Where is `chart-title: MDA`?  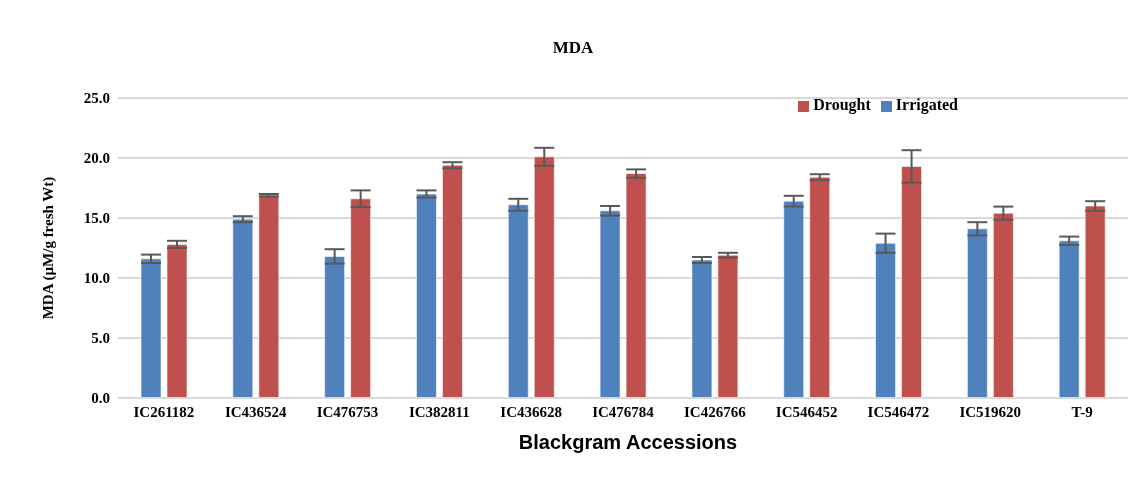
chart-title: MDA is located at coordinates (573, 48).